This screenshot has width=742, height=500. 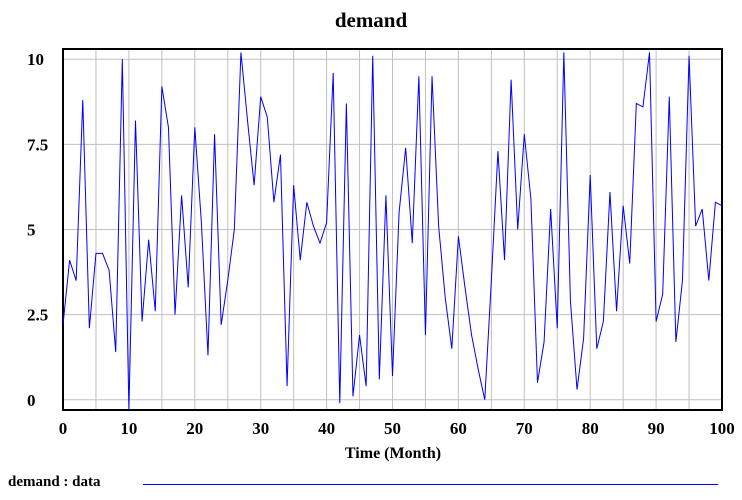 What do you see at coordinates (54, 482) in the screenshot?
I see `legend-label: demand : data` at bounding box center [54, 482].